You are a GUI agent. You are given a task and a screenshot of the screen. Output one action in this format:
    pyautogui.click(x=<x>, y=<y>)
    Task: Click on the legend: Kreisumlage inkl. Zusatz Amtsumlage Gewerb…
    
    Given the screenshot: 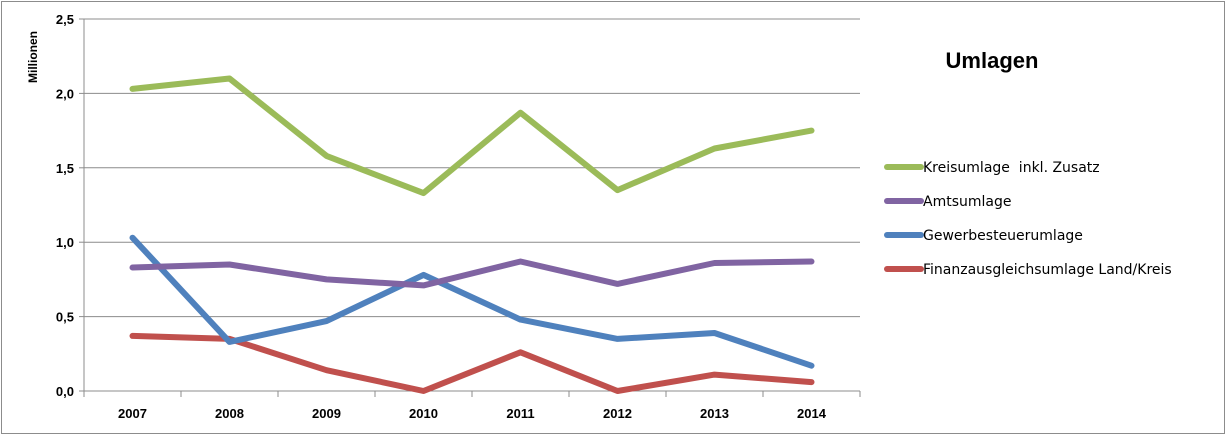 What is the action you would take?
    pyautogui.click(x=1028, y=219)
    